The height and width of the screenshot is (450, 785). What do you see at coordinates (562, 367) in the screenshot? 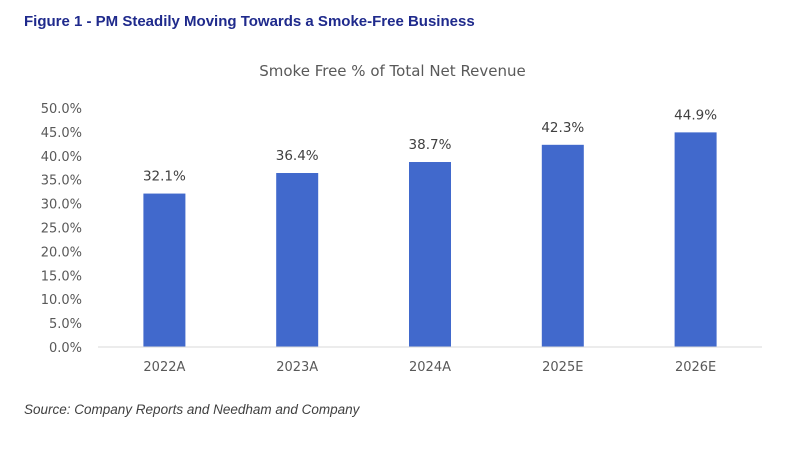
I see `x-tick-label: 2025E` at bounding box center [562, 367].